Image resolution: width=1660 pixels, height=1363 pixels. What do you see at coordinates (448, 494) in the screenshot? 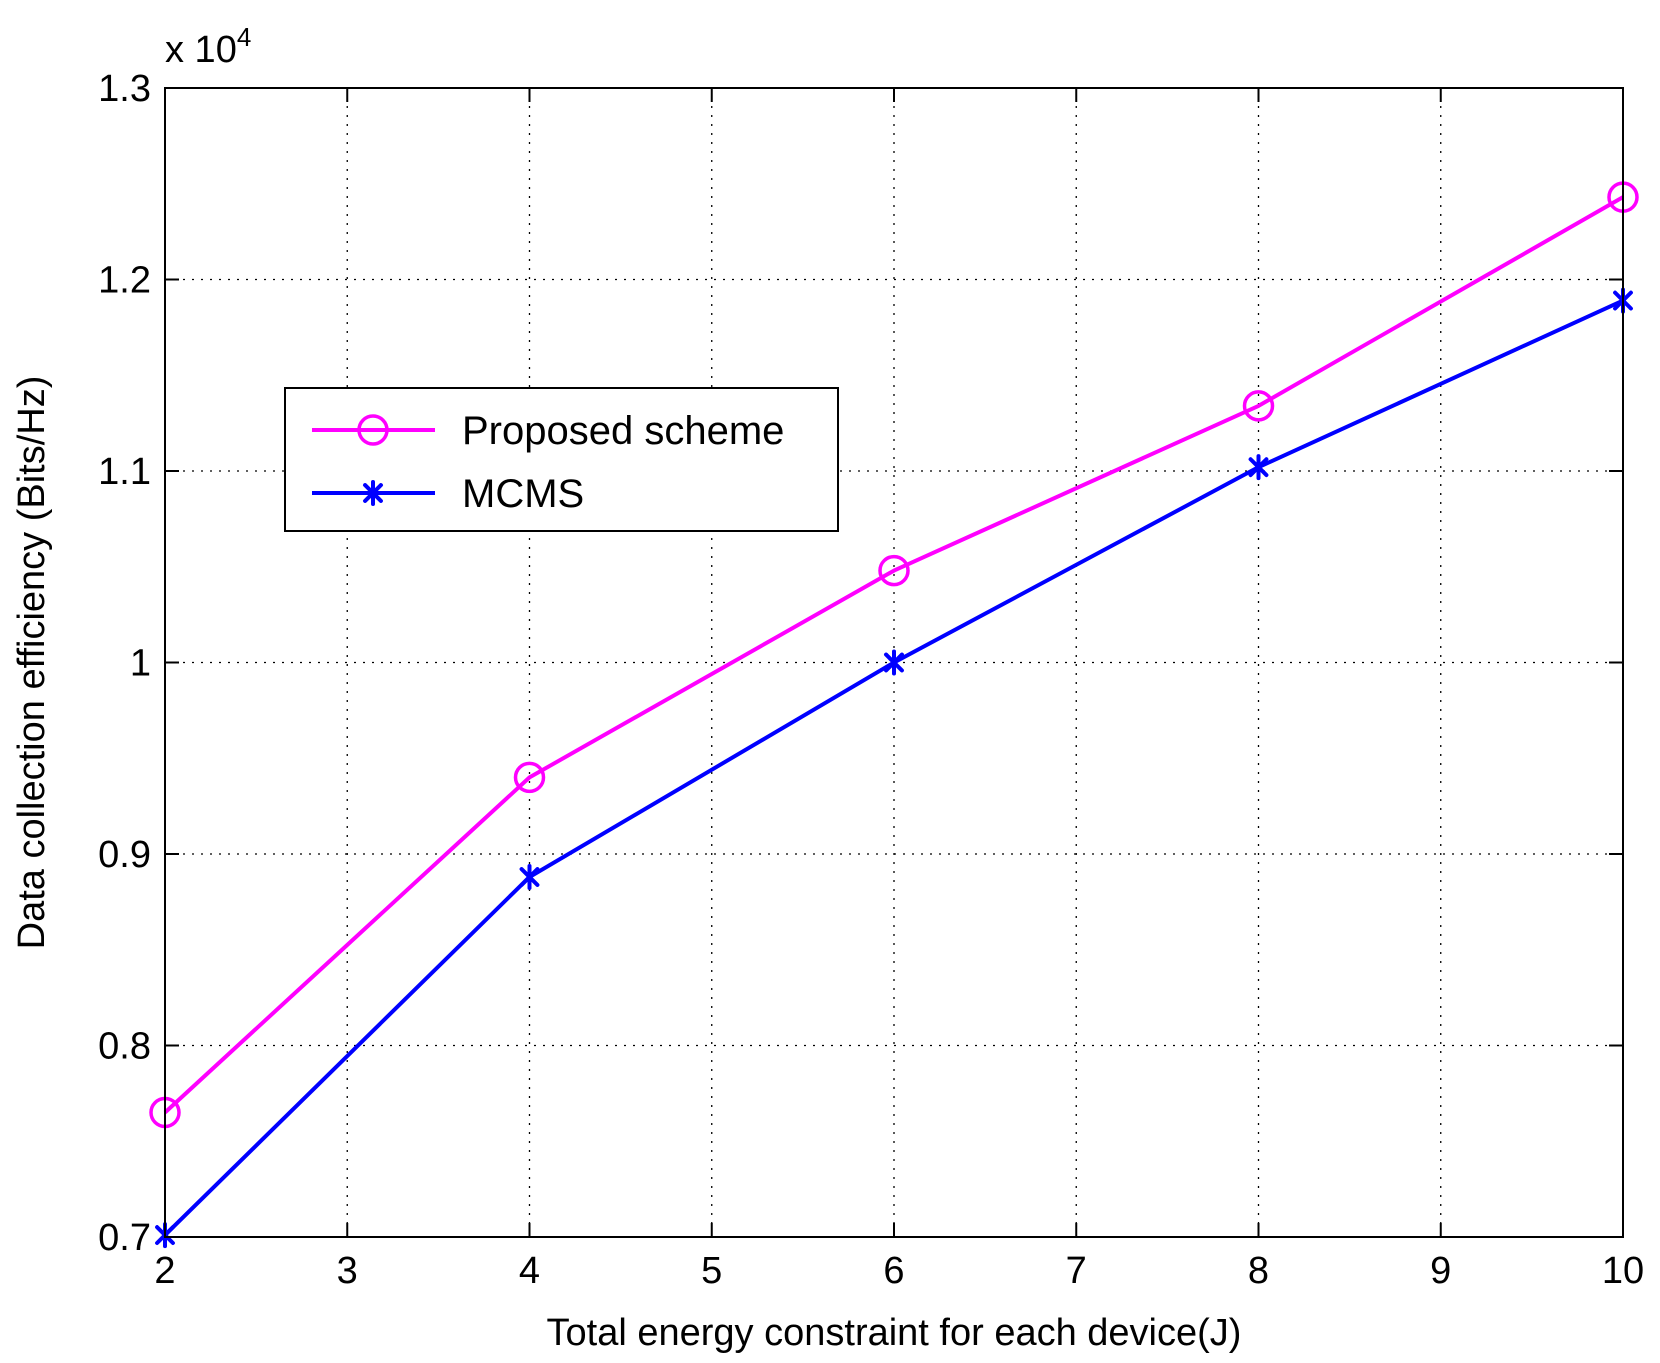
I see `legend-item-mcms: MCMS` at bounding box center [448, 494].